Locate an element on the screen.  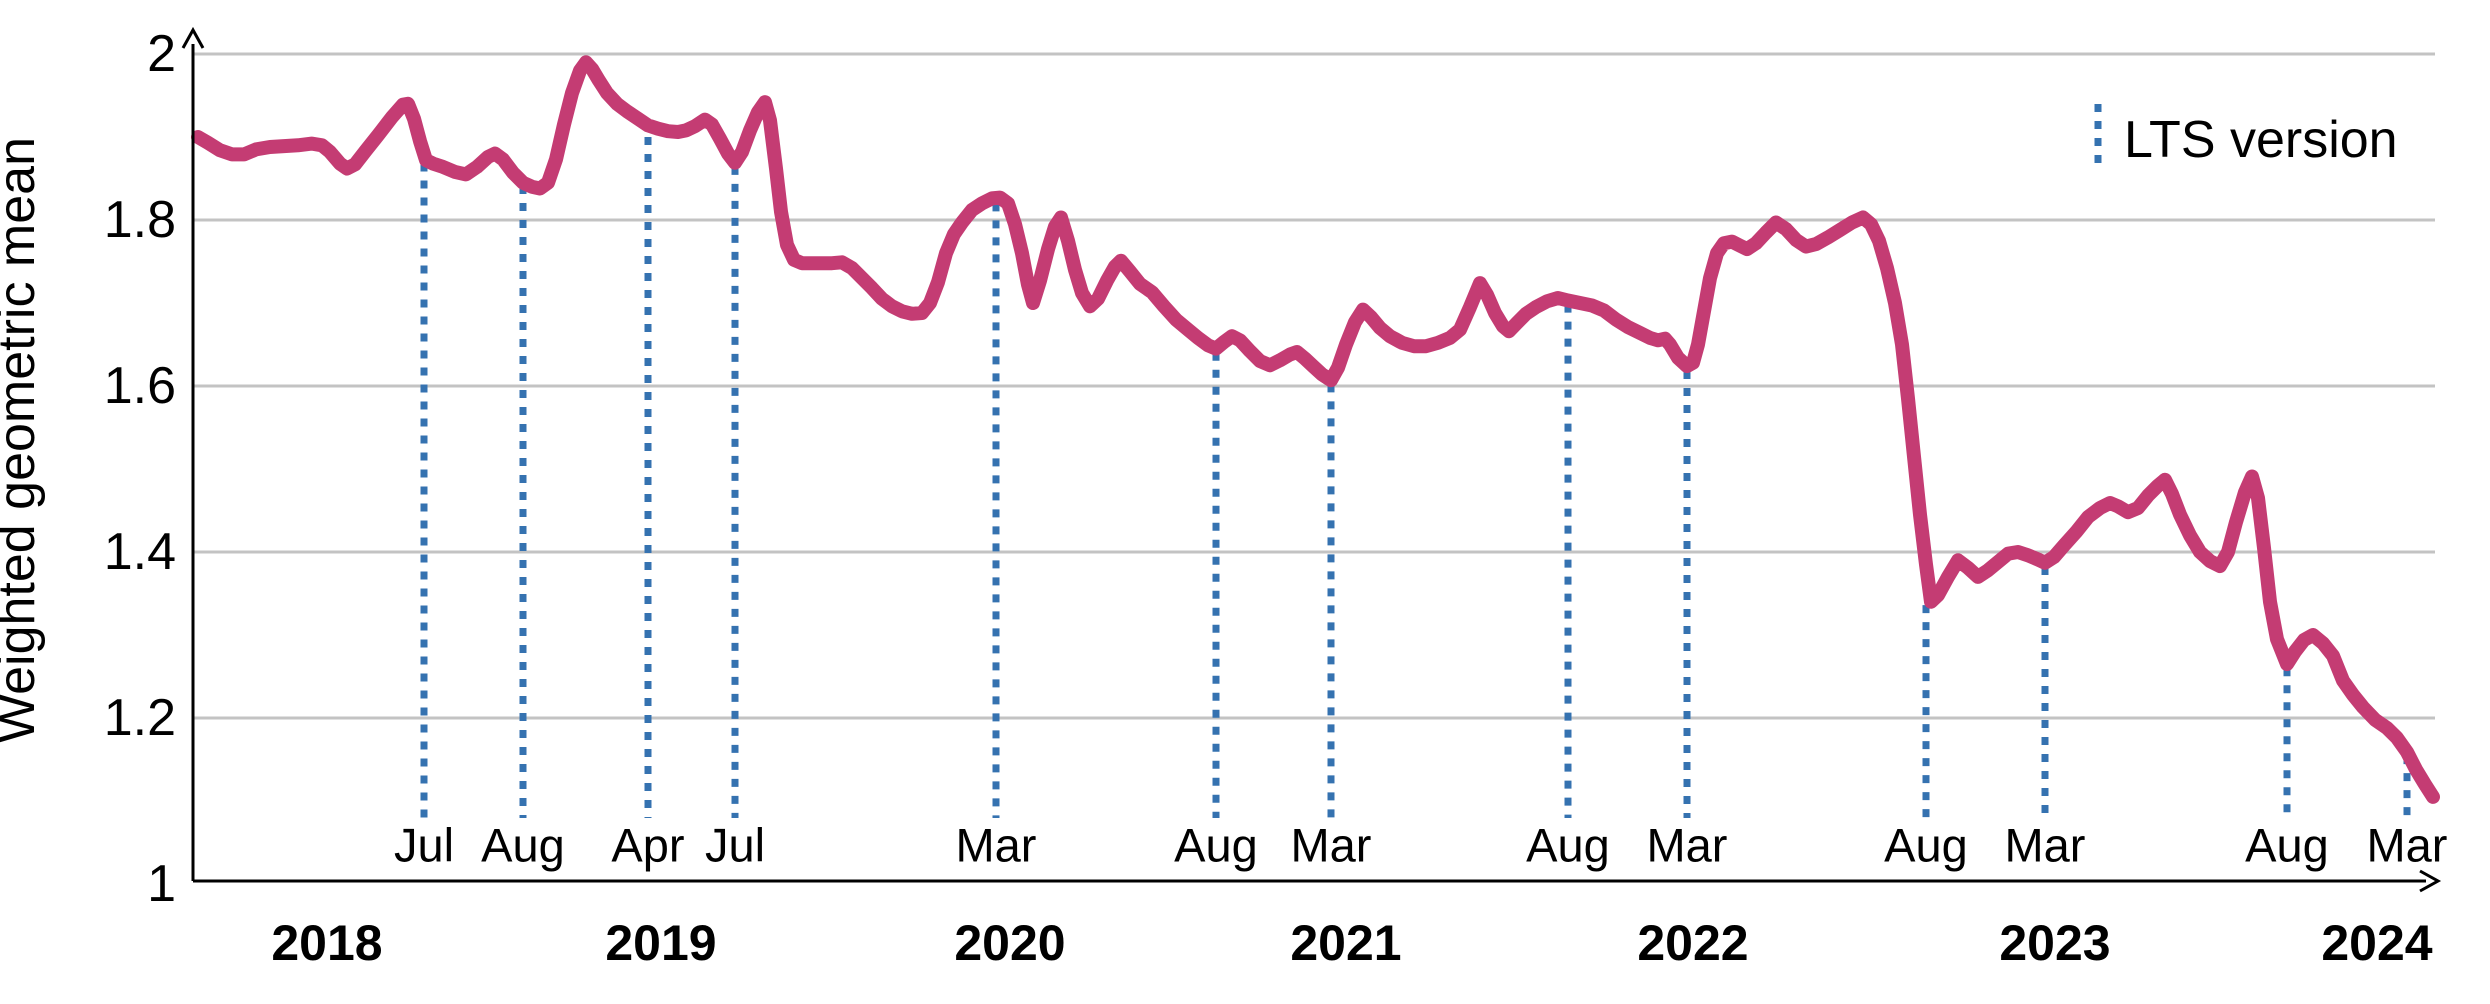
x-year-label: 2023 is located at coordinates (2054, 943).